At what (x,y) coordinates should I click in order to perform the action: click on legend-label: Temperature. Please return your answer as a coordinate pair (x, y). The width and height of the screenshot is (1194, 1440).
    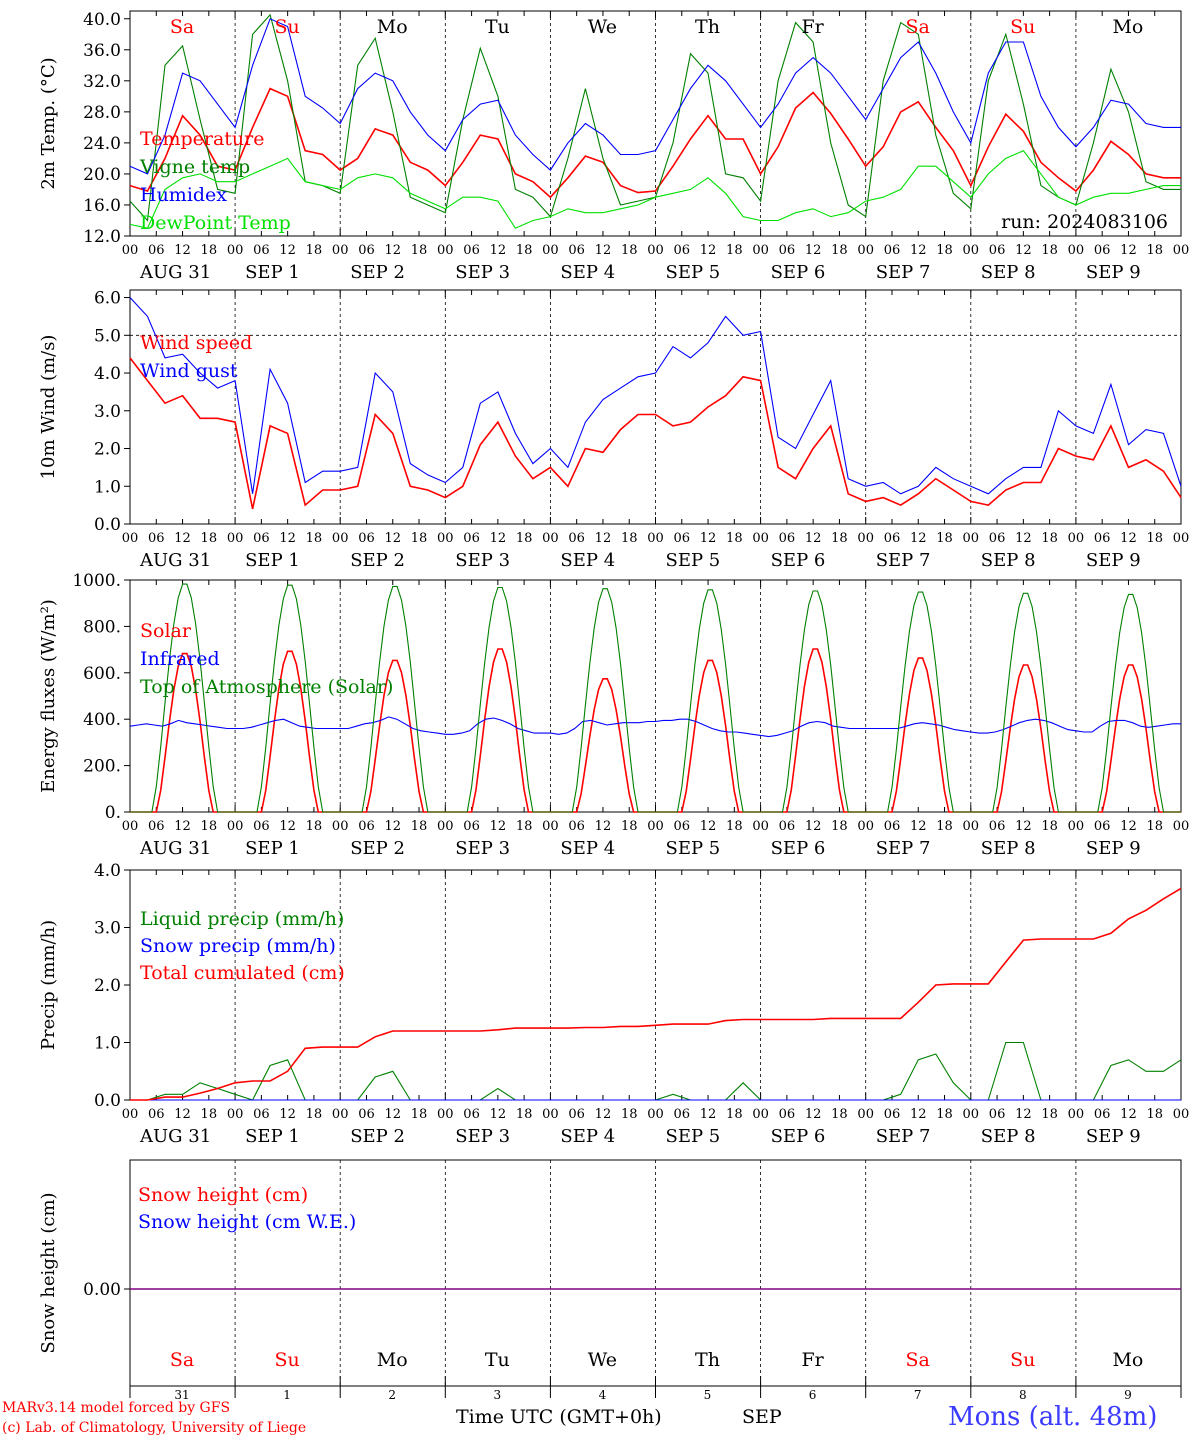
    Looking at the image, I should click on (202, 139).